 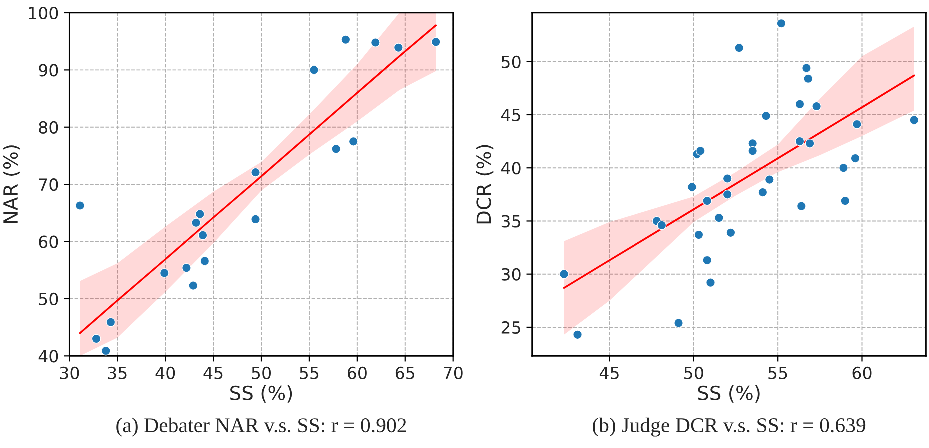 I want to click on x-tick-label: 30, so click(x=70, y=373).